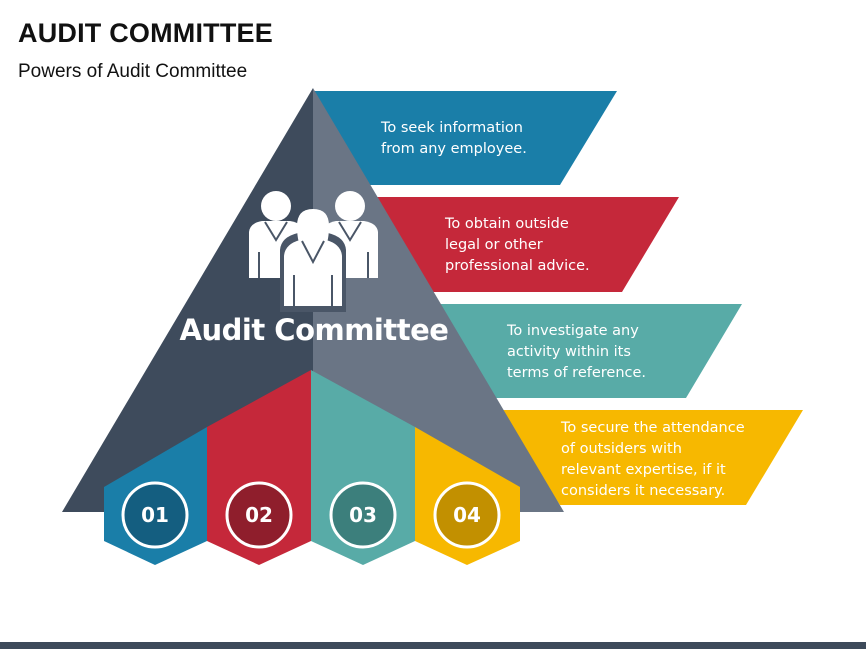  Describe the element at coordinates (313, 263) in the screenshot. I see `icon-details` at that location.